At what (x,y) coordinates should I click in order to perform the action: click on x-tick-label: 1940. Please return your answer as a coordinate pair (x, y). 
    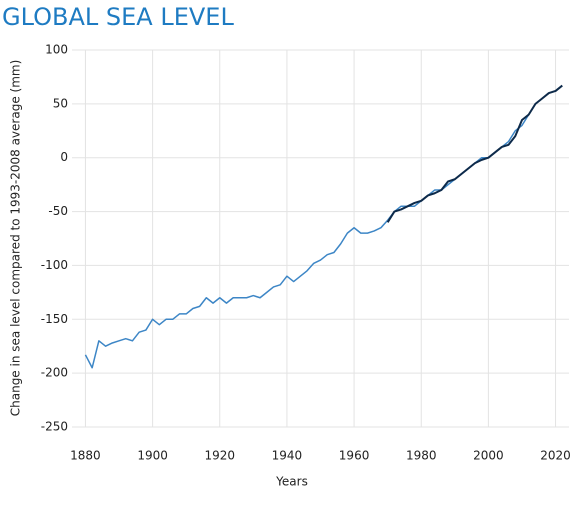
    Looking at the image, I should click on (287, 456).